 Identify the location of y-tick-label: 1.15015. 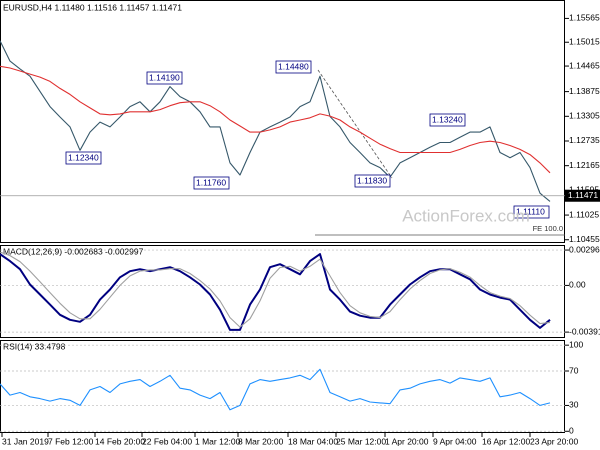
(584, 41).